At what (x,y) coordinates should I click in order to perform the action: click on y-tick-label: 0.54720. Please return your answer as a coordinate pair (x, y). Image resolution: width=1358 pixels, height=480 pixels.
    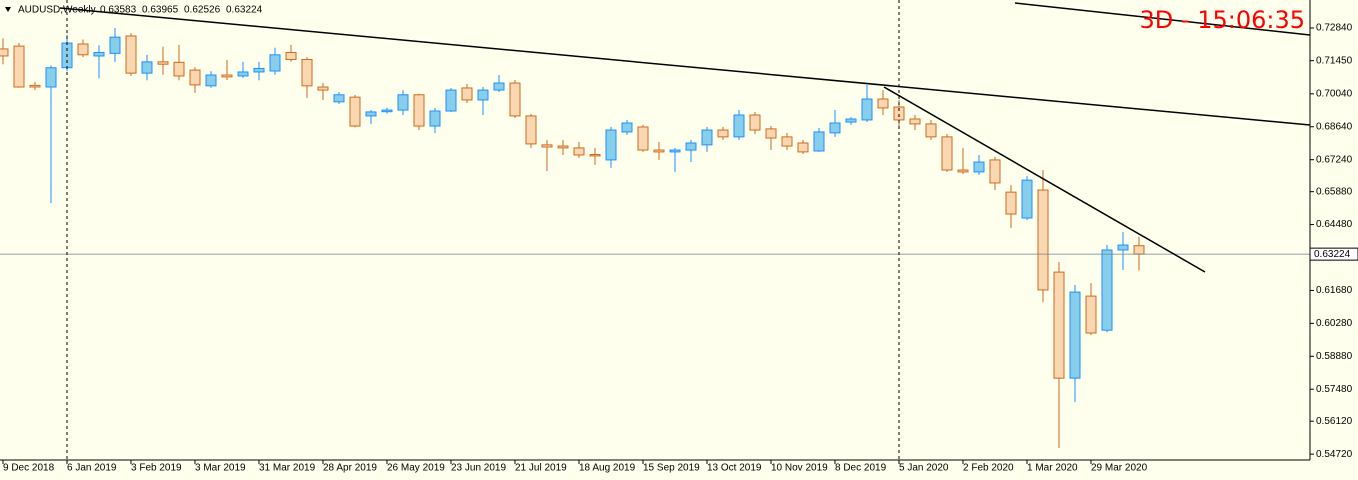
    Looking at the image, I should click on (1334, 454).